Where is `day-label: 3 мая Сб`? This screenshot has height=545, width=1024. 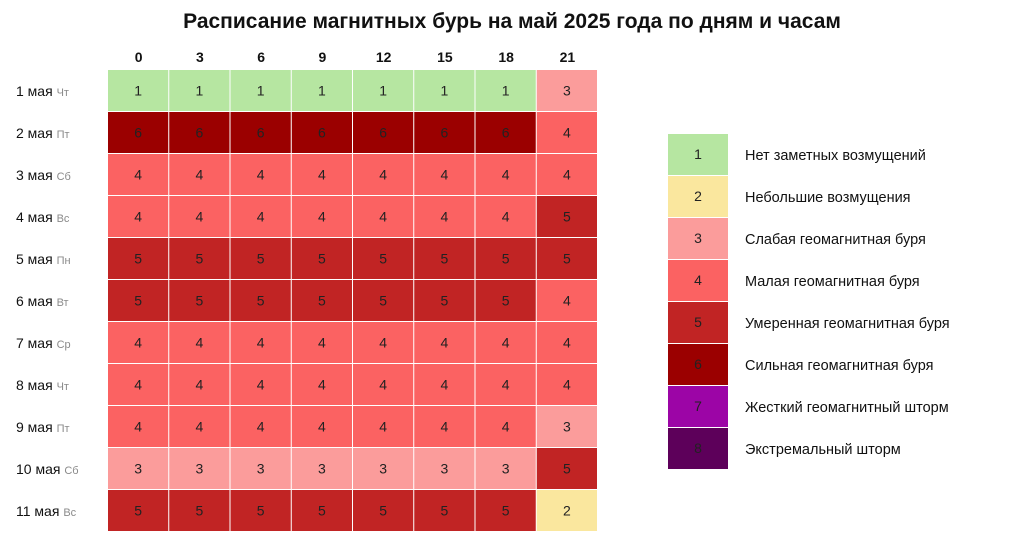
day-label: 3 мая Сб is located at coordinates (43, 175).